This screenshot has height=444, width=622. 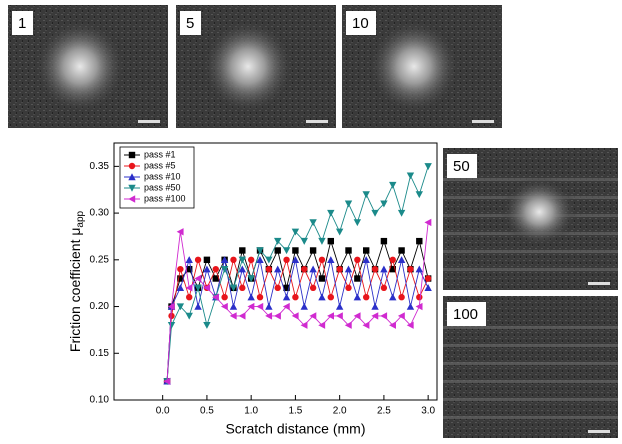 I want to click on y-tick-label: 0.20, so click(x=100, y=306).